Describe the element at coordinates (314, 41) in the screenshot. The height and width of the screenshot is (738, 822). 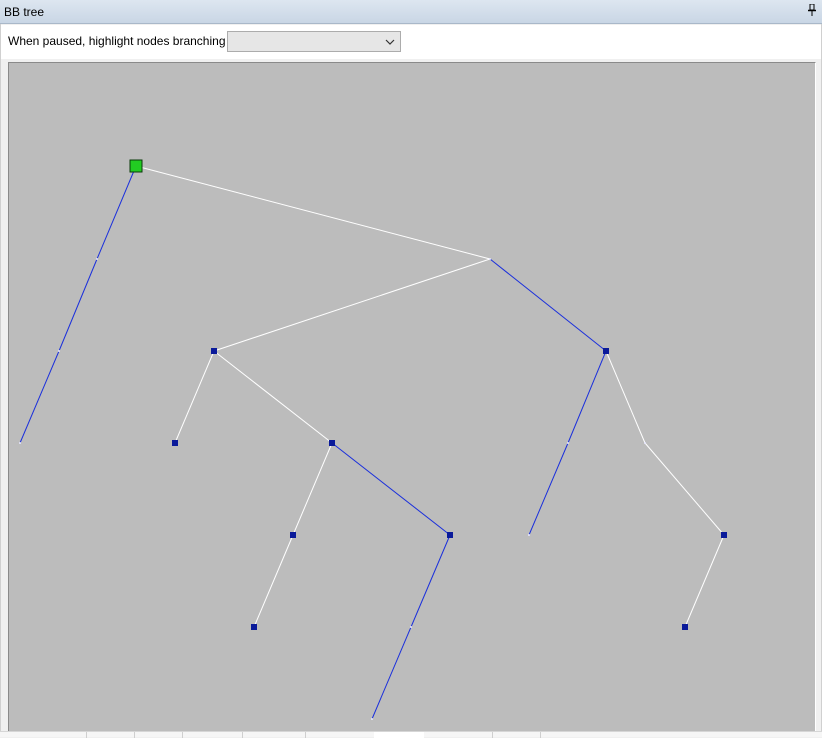
I see `highlight-branching-select` at that location.